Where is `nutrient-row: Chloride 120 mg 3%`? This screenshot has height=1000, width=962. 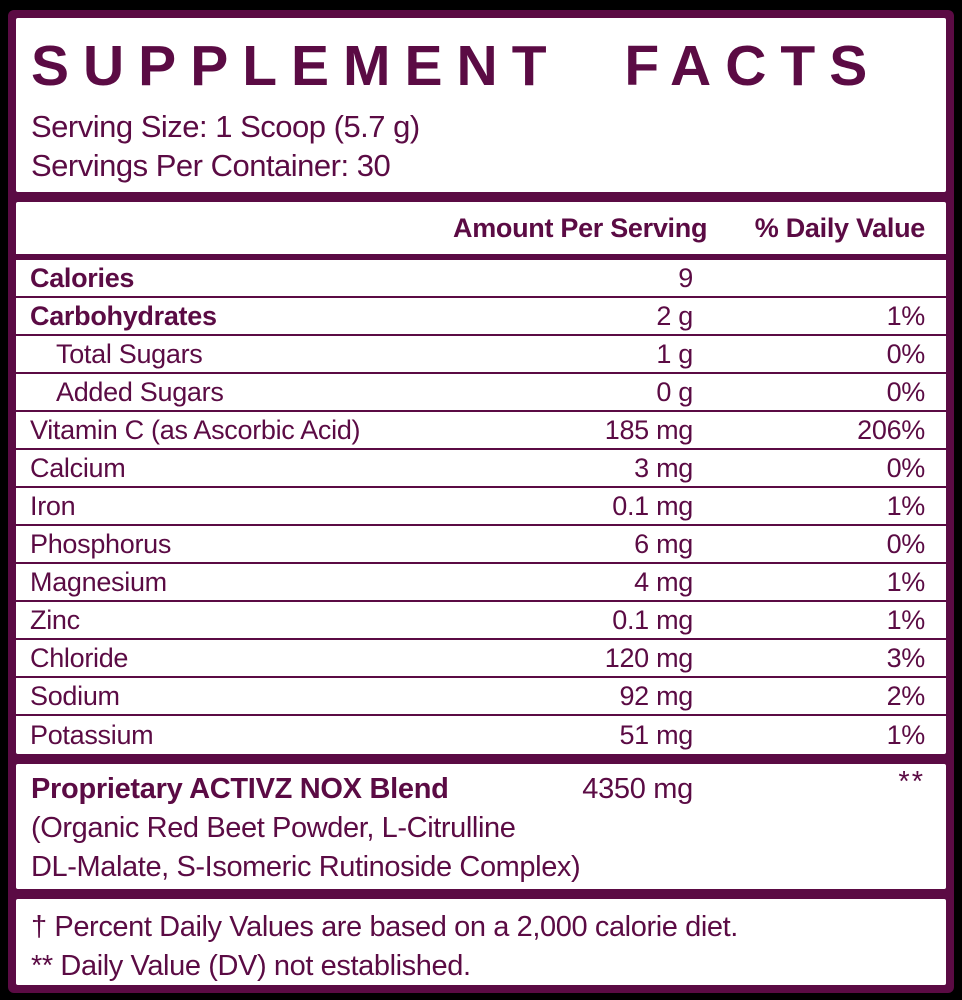
nutrient-row: Chloride 120 mg 3% is located at coordinates (481, 659).